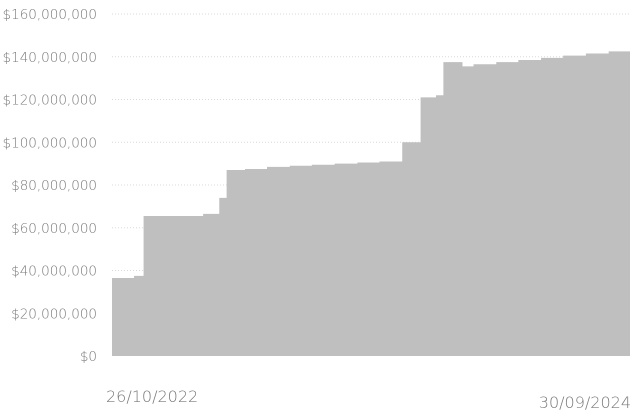  What do you see at coordinates (152, 396) in the screenshot?
I see `x-axis-start-label: 26/10/2022` at bounding box center [152, 396].